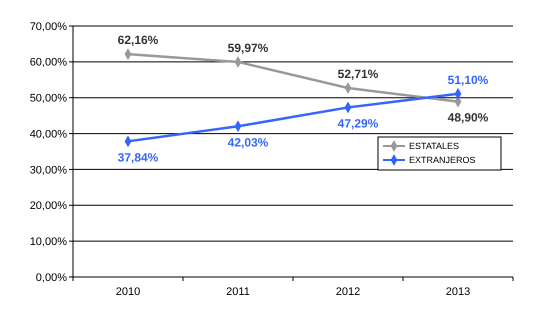 This screenshot has height=321, width=540. I want to click on x-tick-label: 2010, so click(128, 292).